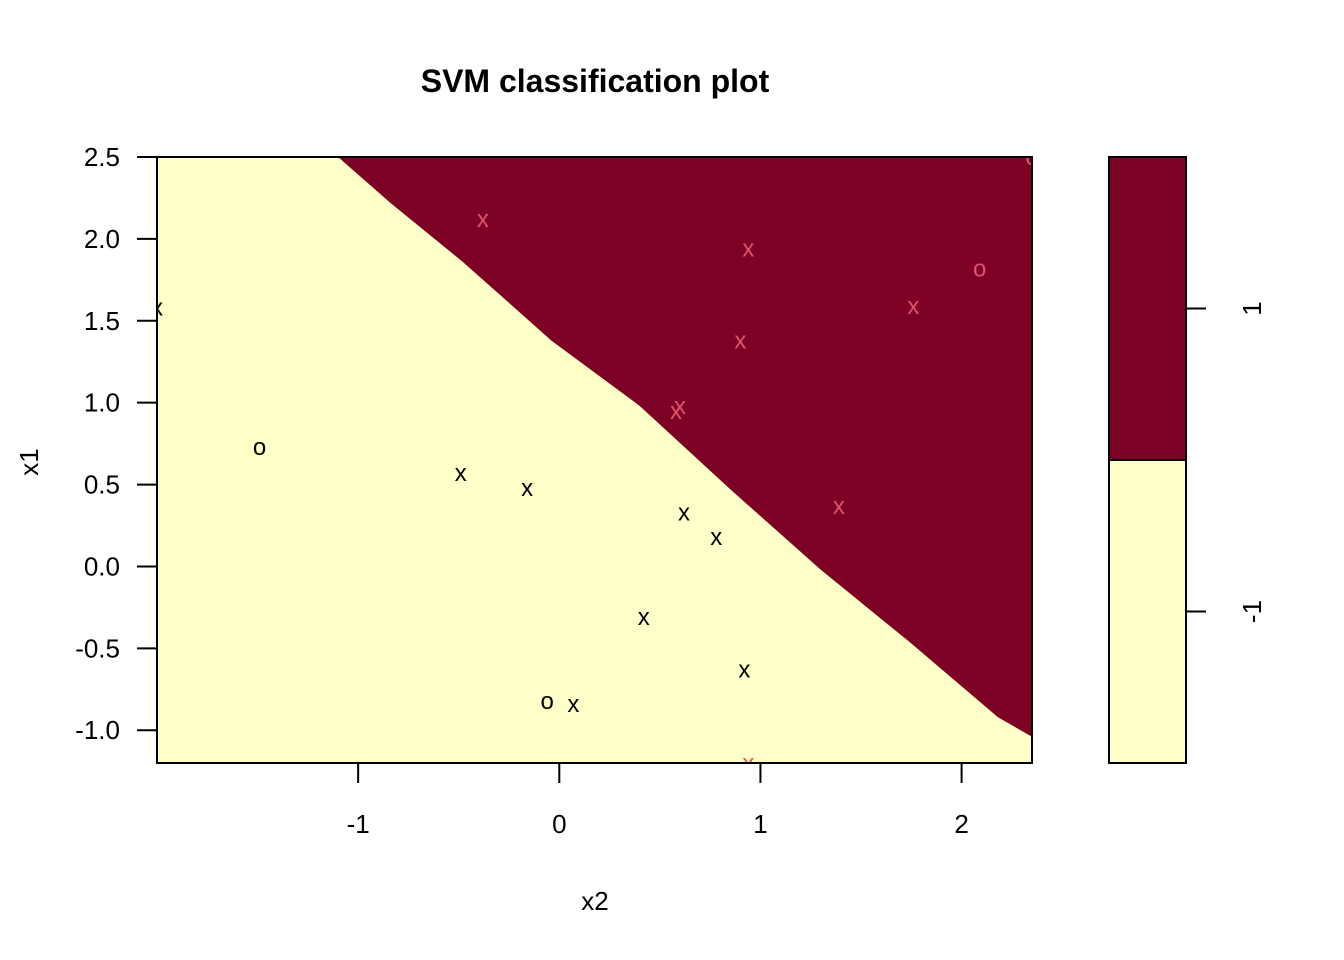  I want to click on y-axis-title: x1, so click(29, 461).